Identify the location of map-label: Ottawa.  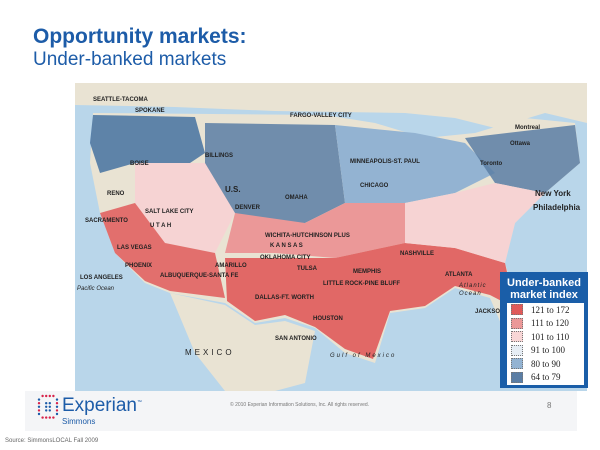
(520, 144).